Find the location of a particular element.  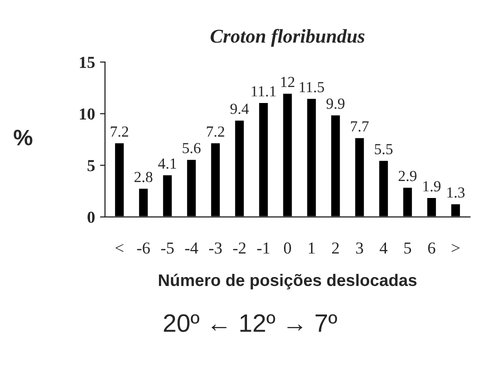

data-label: 2.9 is located at coordinates (407, 176).